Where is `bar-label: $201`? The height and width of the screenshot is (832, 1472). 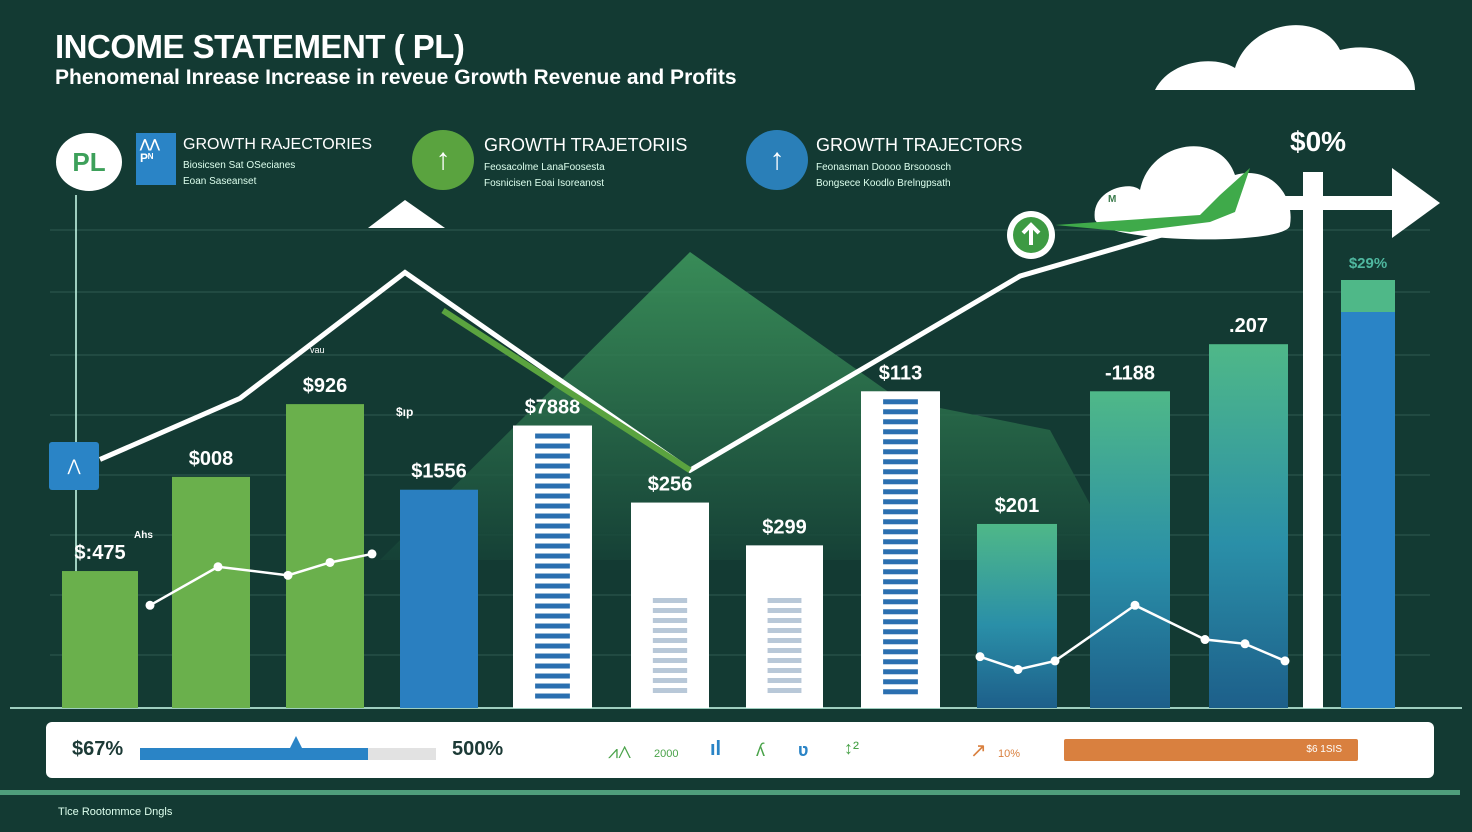
bar-label: $201 is located at coordinates (1017, 506).